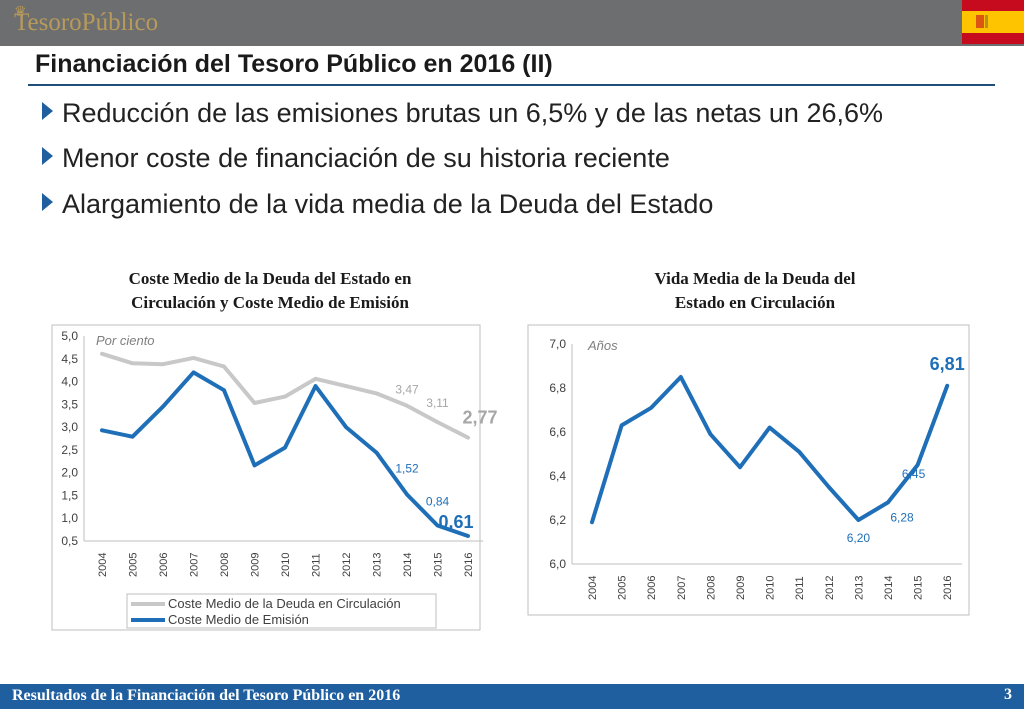  Describe the element at coordinates (69, 404) in the screenshot. I see `chart1-y-tick-label: 3,5` at that location.